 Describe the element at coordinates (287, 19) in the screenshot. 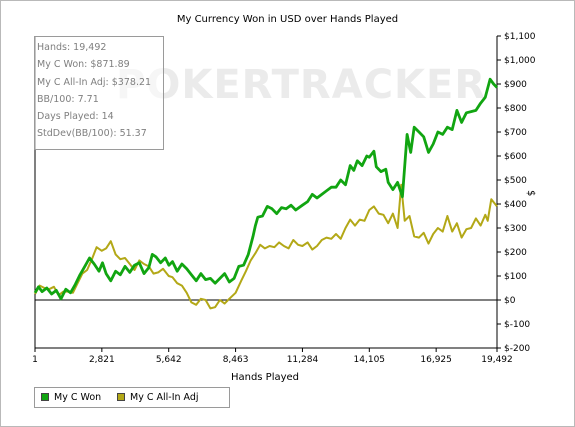

I see `chart-title: My Currency Won in USD over Hands Played` at that location.